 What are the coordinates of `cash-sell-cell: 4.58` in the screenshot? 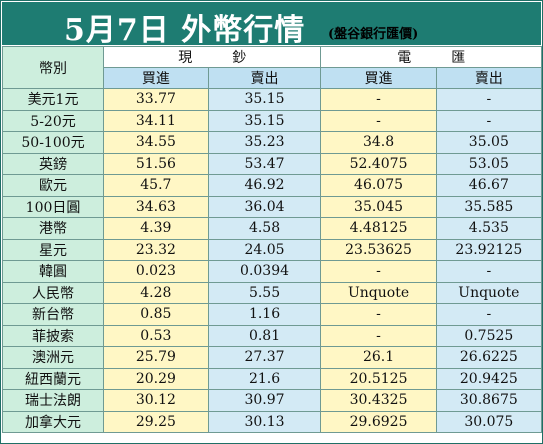 It's located at (264, 228).